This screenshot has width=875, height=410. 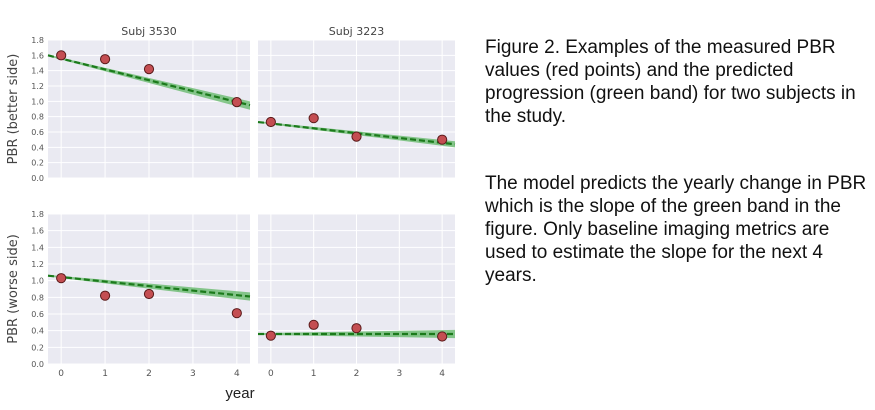 What do you see at coordinates (13, 289) in the screenshot?
I see `y-axis-label: PBR (worse side)` at bounding box center [13, 289].